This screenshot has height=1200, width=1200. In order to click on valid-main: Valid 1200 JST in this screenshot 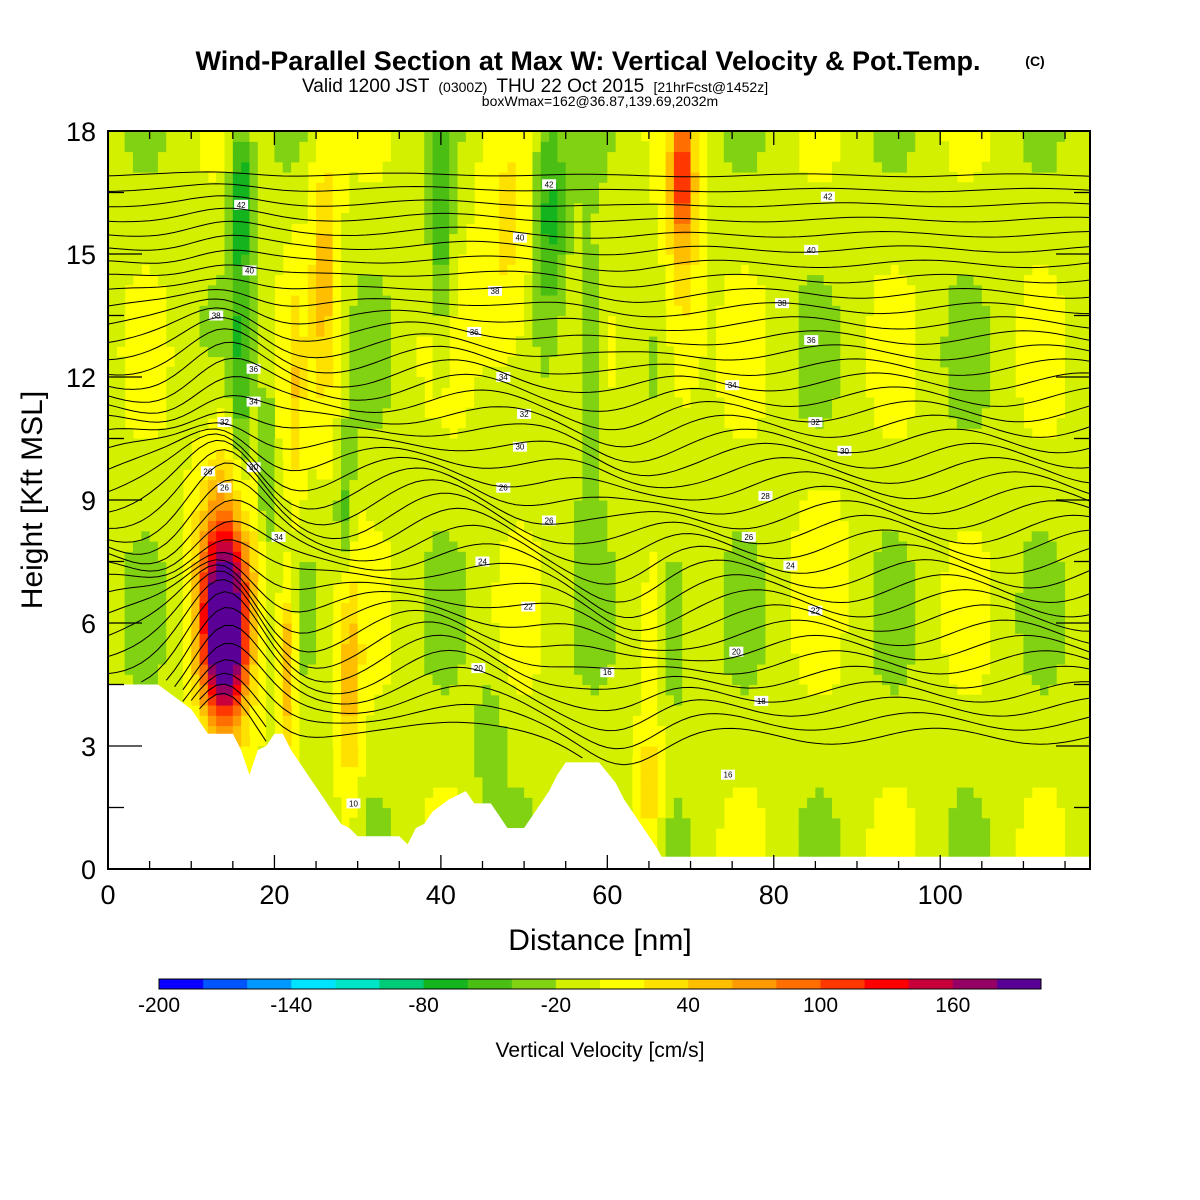, I will do `click(366, 86)`.